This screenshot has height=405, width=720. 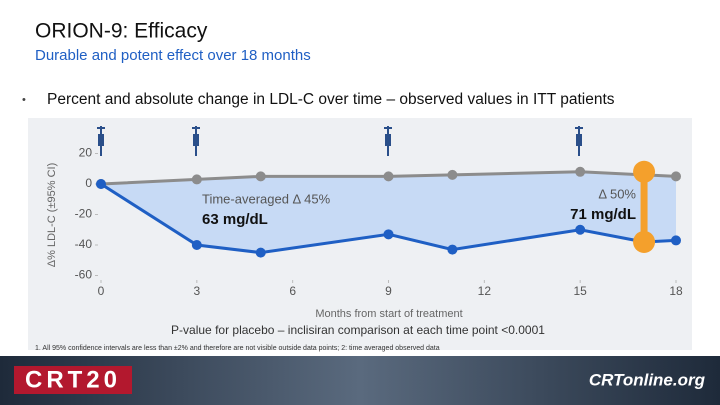 What do you see at coordinates (101, 291) in the screenshot?
I see `x-tick-label: 0` at bounding box center [101, 291].